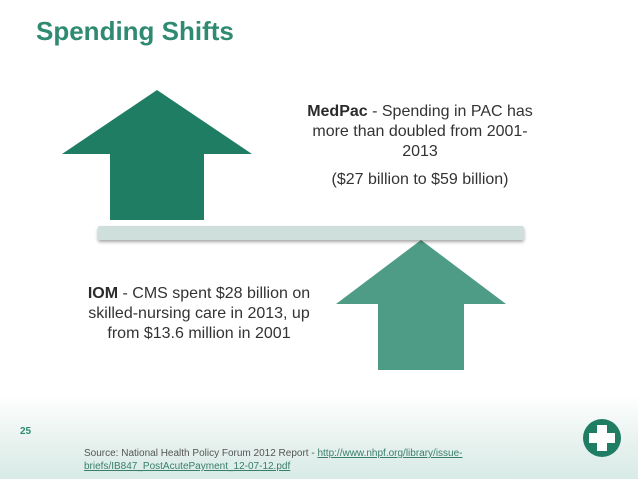 The width and height of the screenshot is (638, 479). I want to click on slide-title: Spending Shifts, so click(135, 31).